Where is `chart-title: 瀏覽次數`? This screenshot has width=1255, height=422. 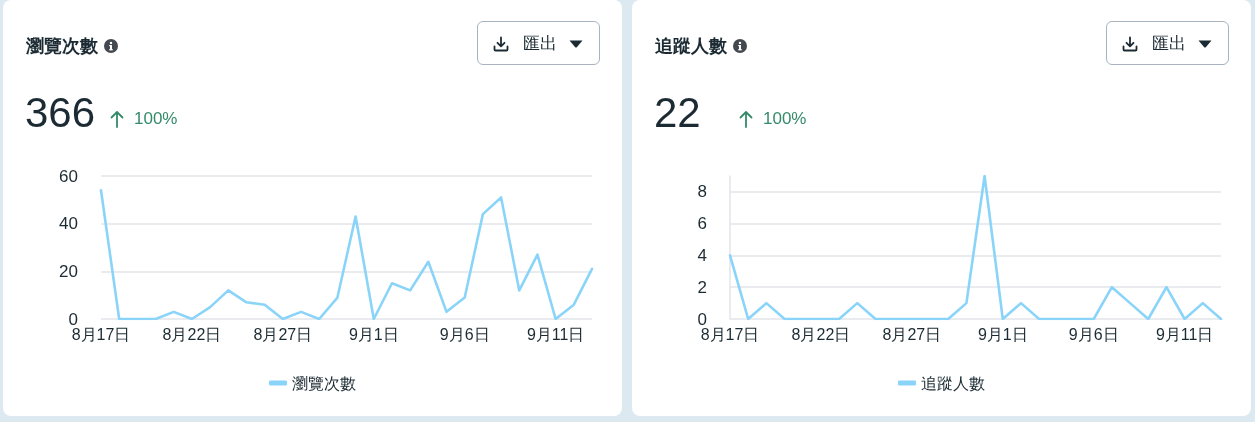 chart-title: 瀏覽次數 is located at coordinates (62, 46).